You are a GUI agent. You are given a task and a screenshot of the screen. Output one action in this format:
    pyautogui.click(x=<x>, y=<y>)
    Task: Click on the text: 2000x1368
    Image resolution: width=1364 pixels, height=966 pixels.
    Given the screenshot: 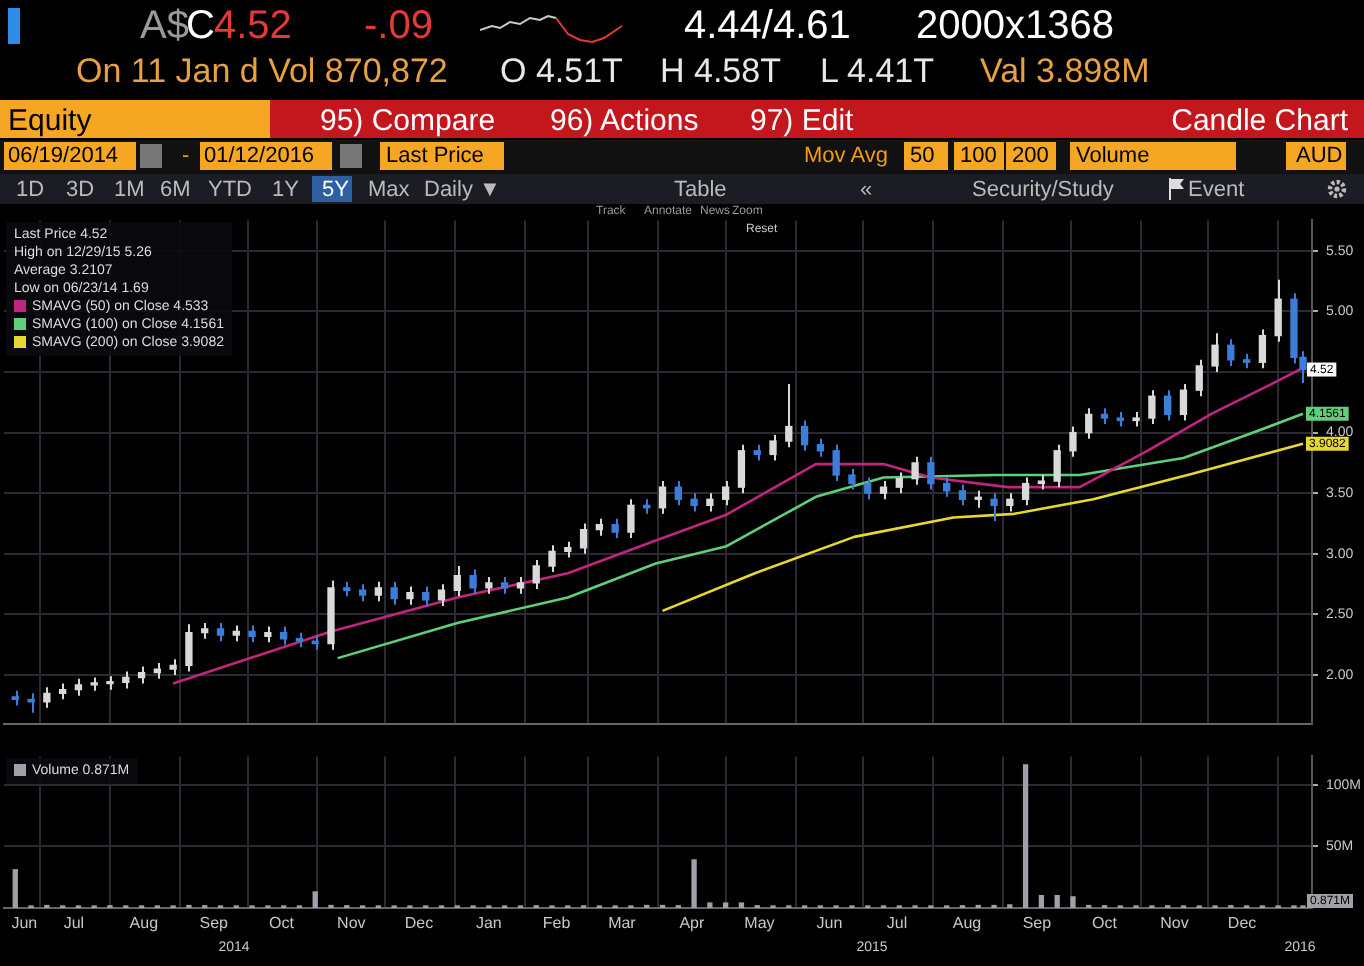 What is the action you would take?
    pyautogui.click(x=1015, y=26)
    